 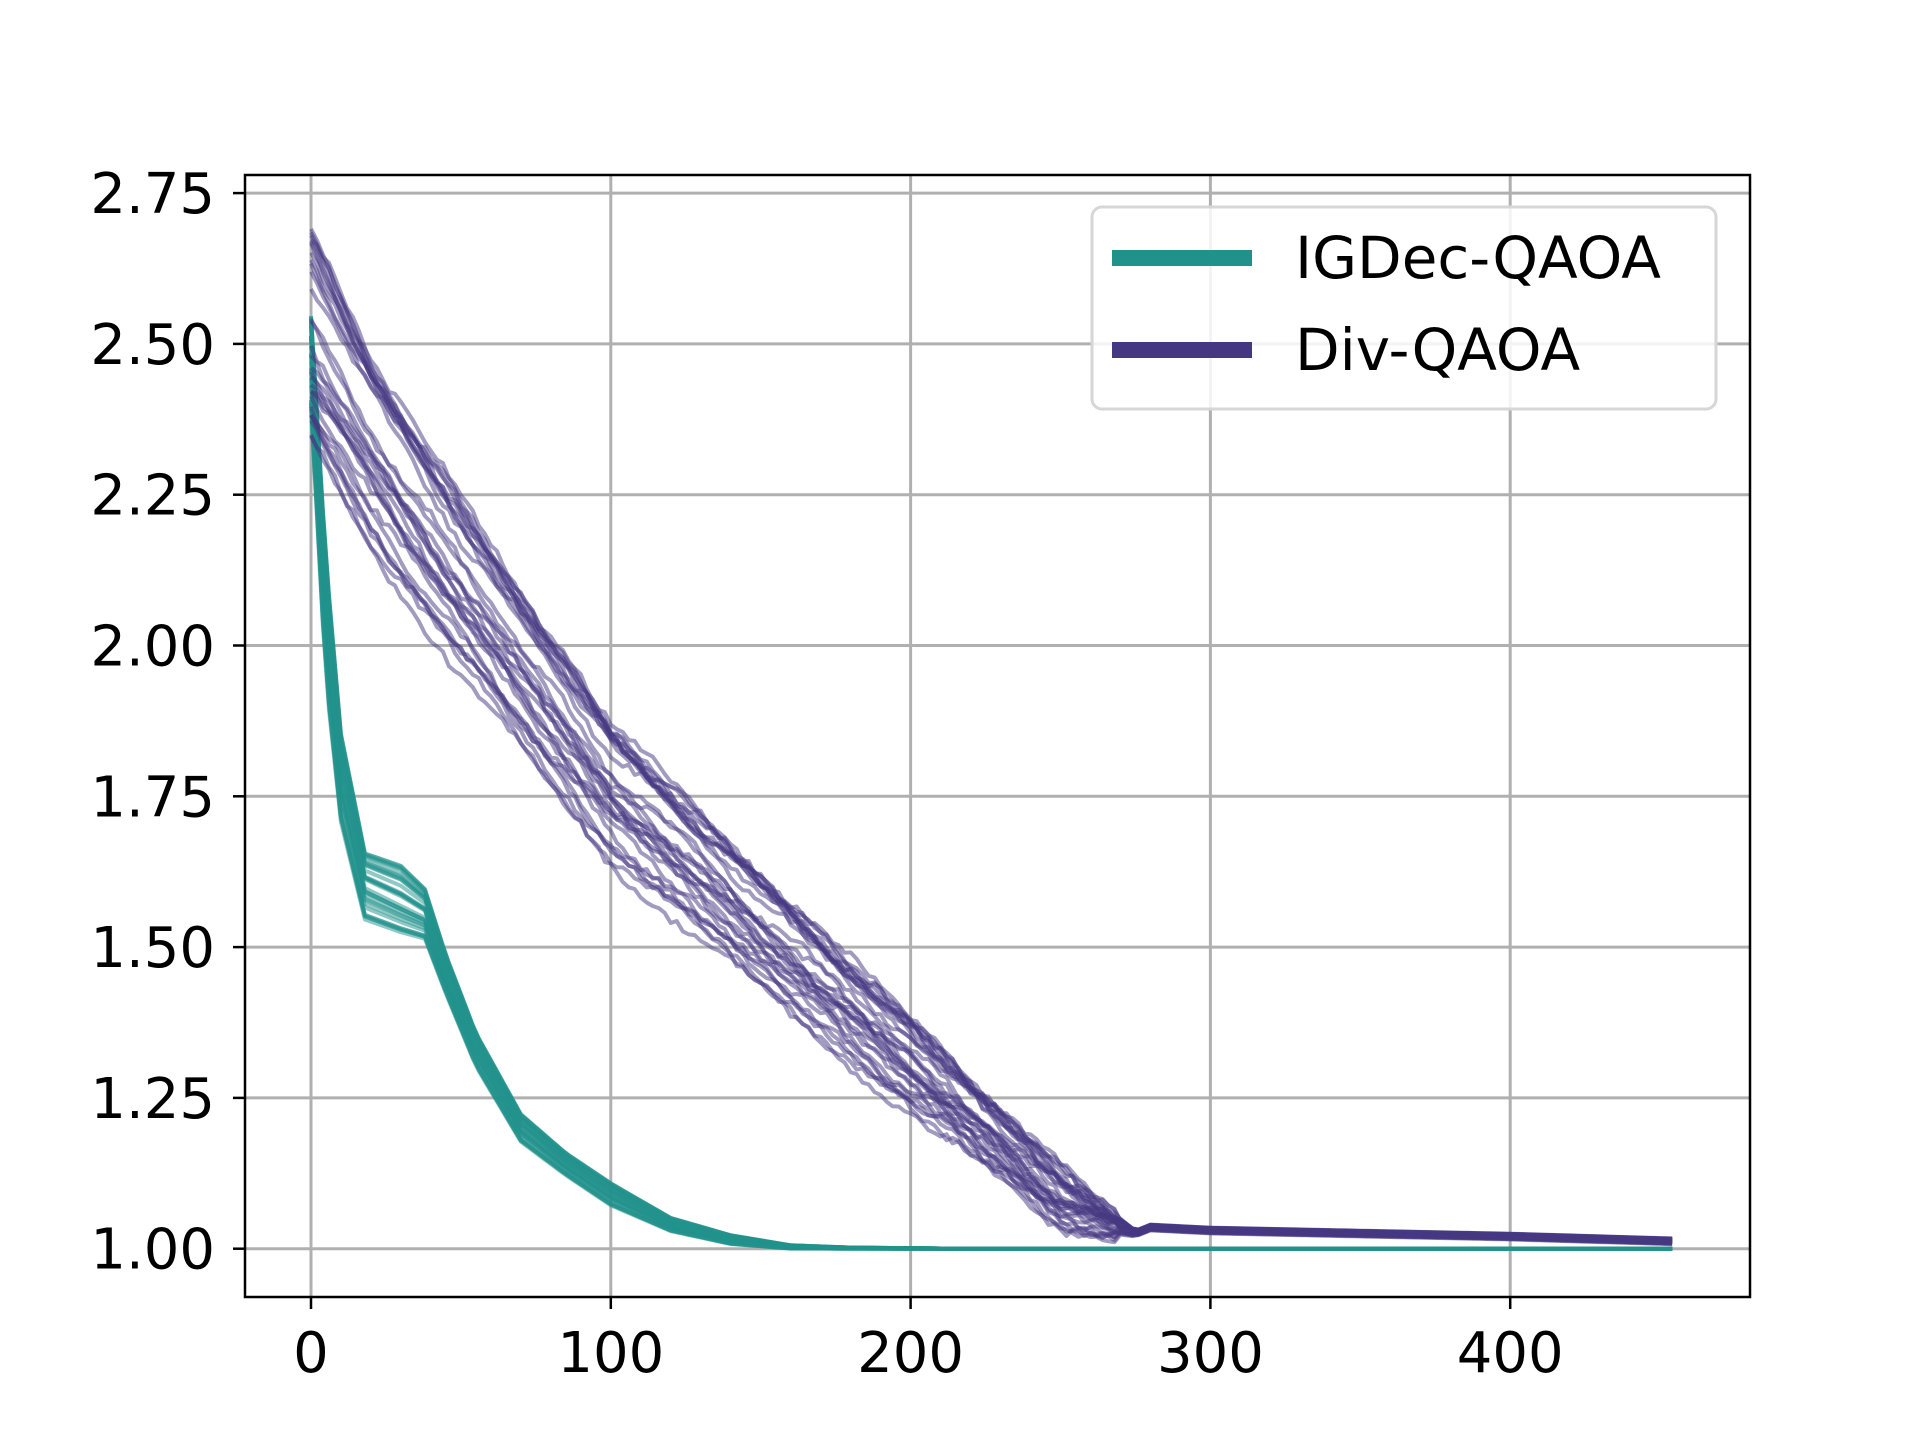 I want to click on x-tick-label: 200, so click(x=910, y=1353).